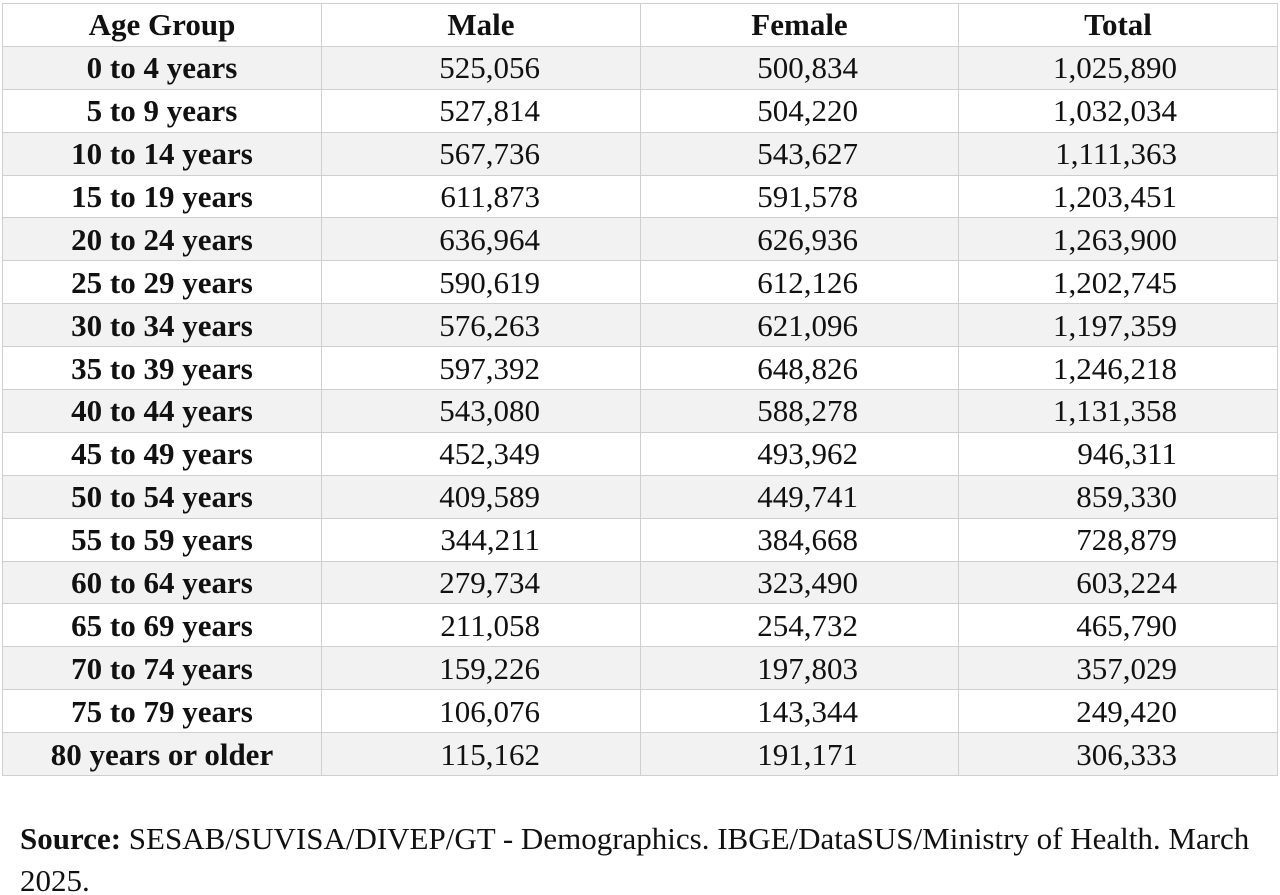 This screenshot has height=895, width=1280. Describe the element at coordinates (481, 325) in the screenshot. I see `number-cell: 576,263` at that location.